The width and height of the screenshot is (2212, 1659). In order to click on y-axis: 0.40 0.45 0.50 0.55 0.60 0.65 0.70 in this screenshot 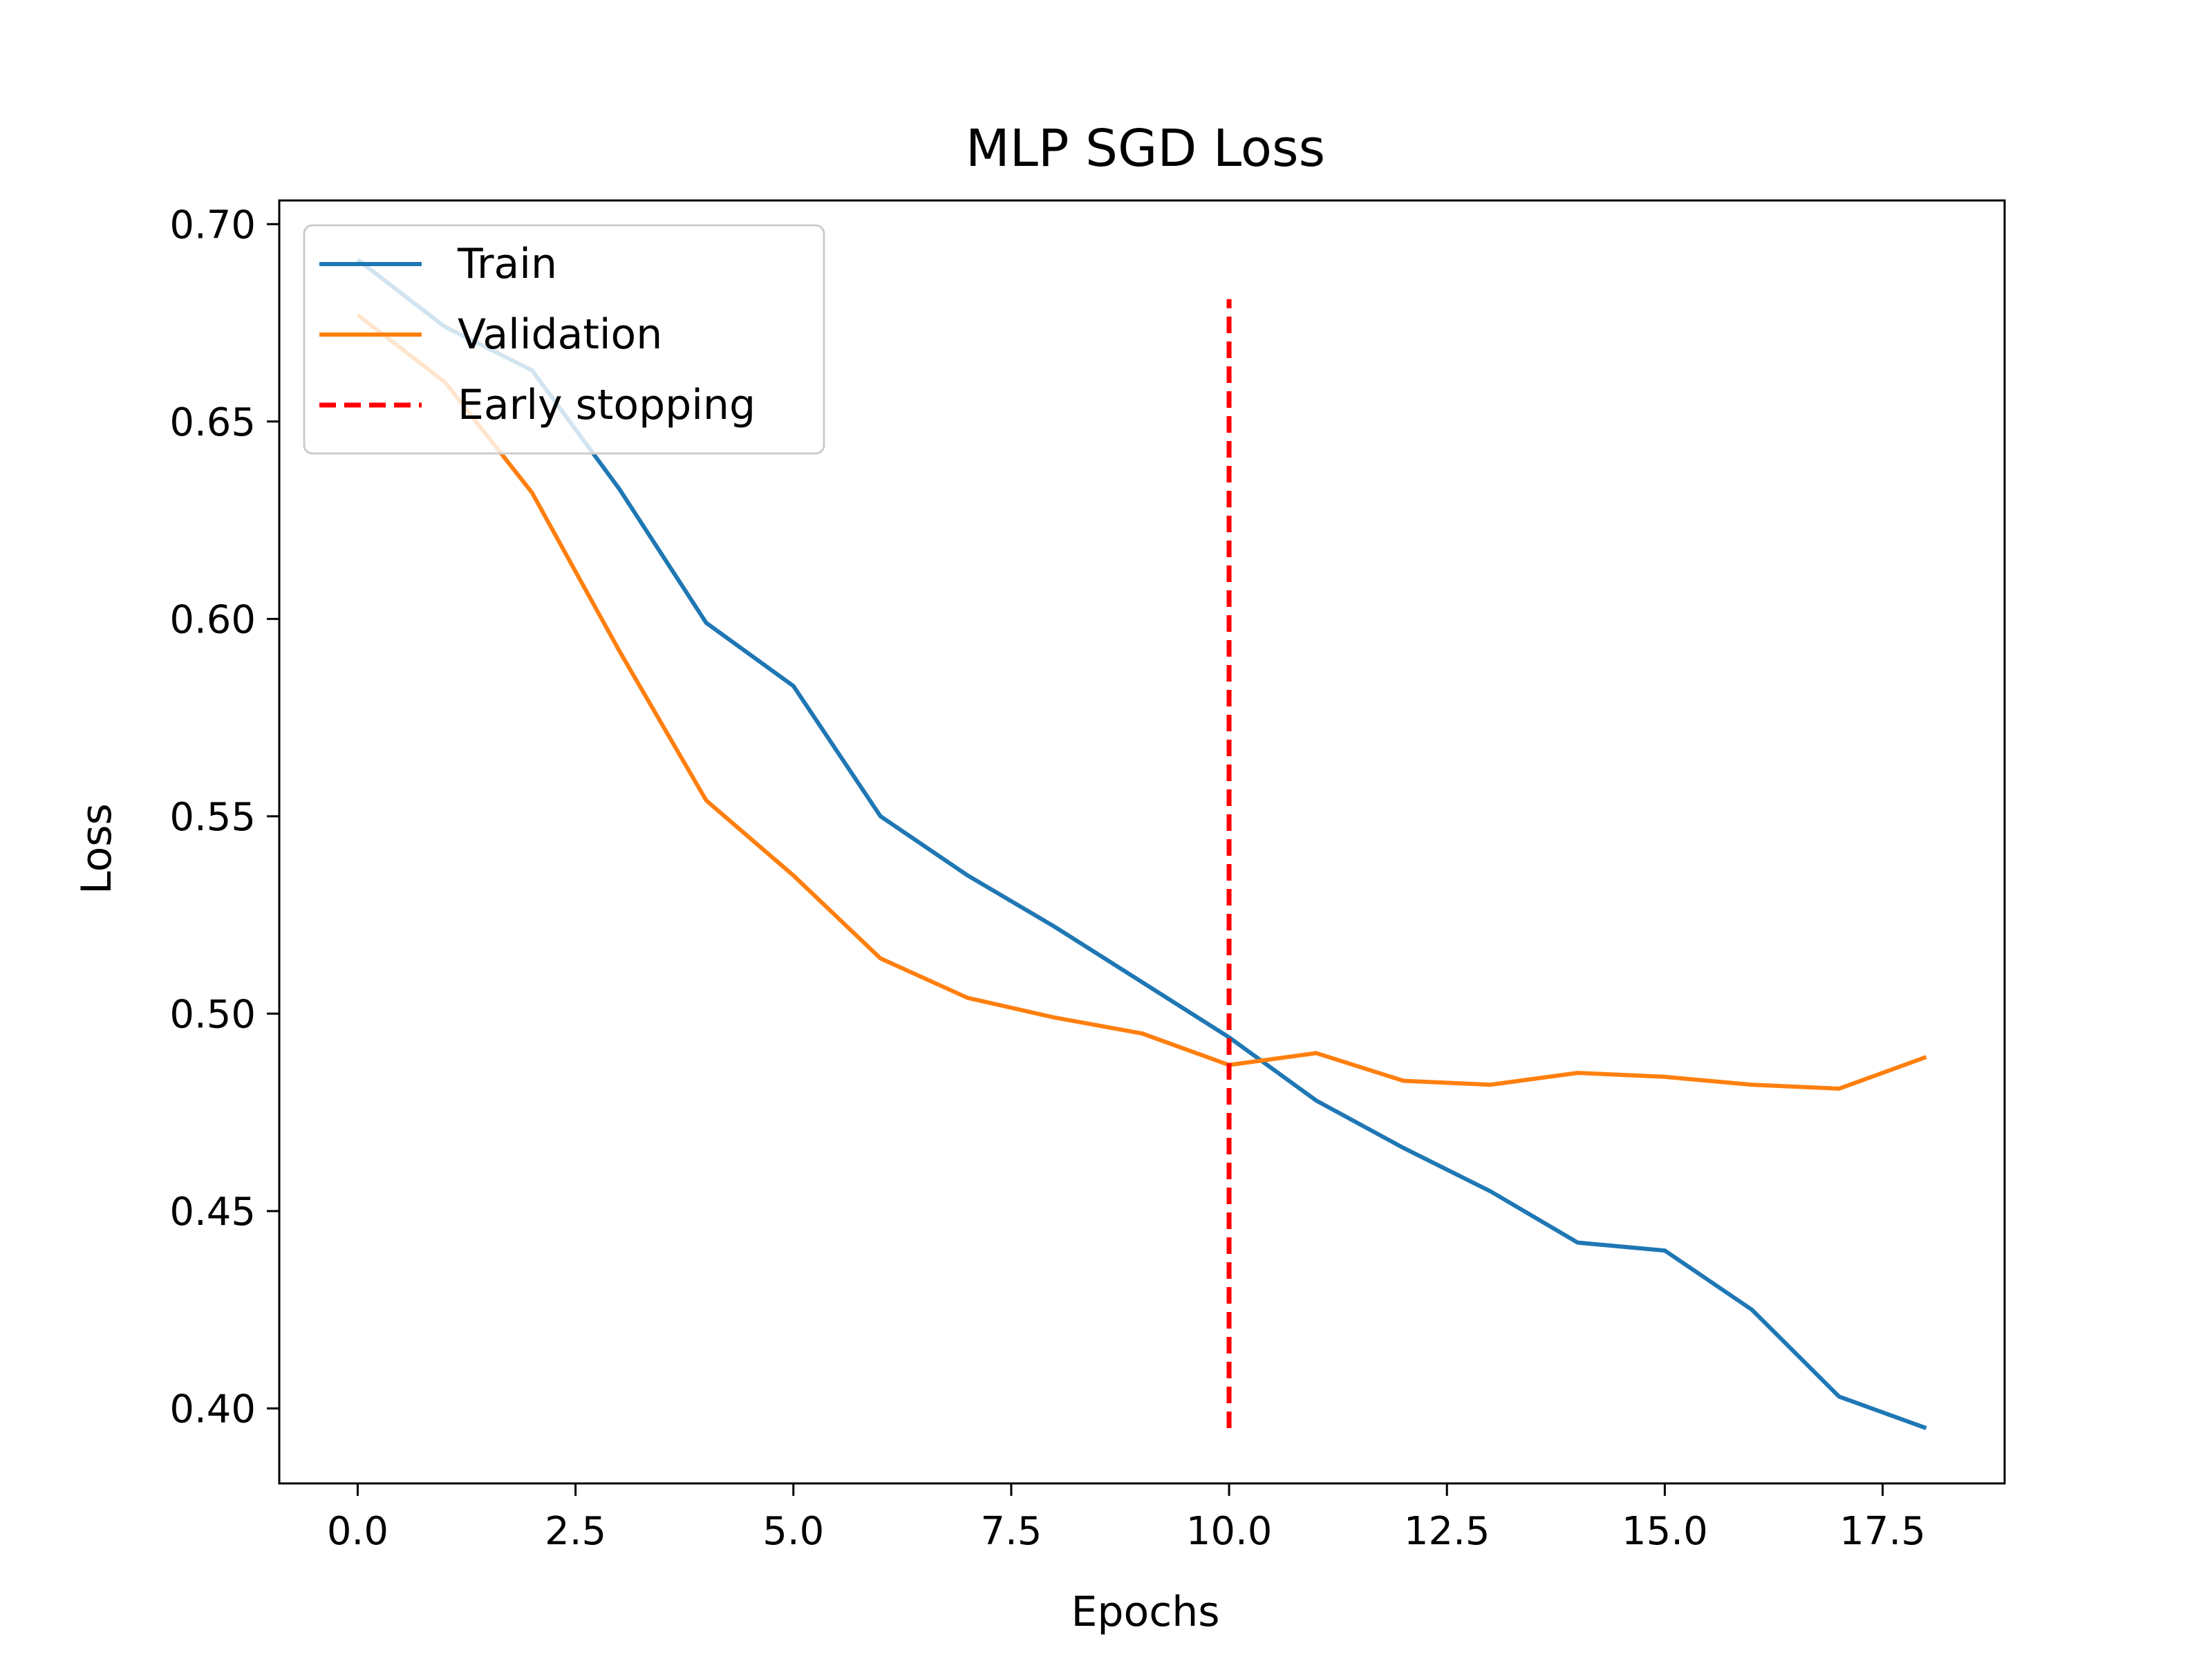, I will do `click(224, 817)`.